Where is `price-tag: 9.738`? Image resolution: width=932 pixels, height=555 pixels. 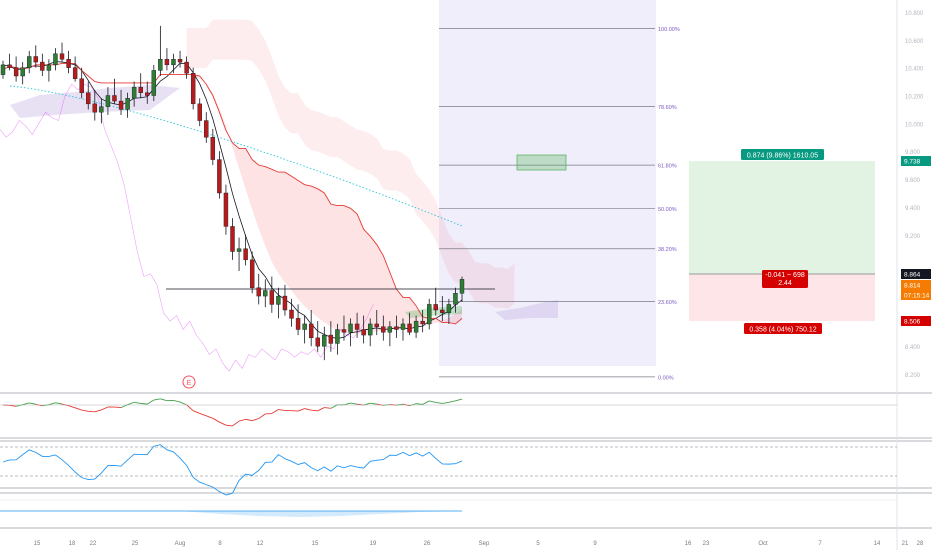
price-tag: 9.738 is located at coordinates (912, 162).